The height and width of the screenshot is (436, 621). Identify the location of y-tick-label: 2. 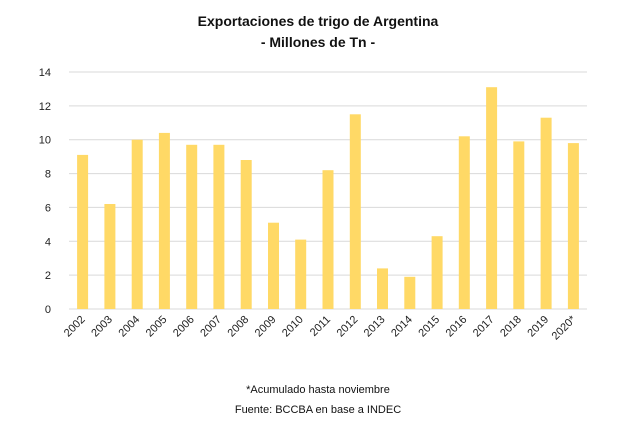
(48, 276).